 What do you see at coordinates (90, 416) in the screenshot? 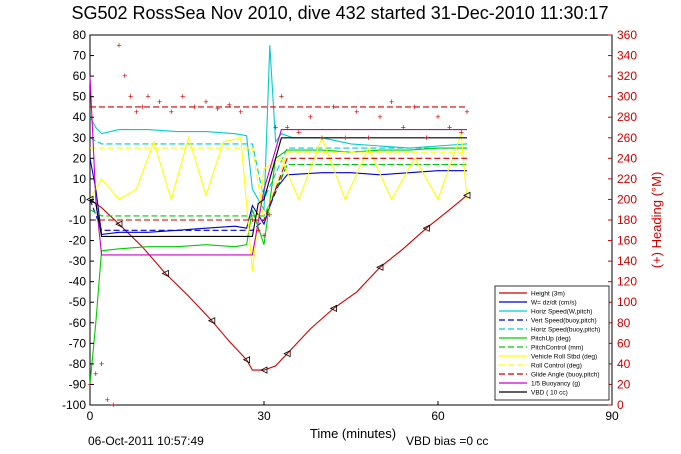
I see `x-tick-label: 0` at bounding box center [90, 416].